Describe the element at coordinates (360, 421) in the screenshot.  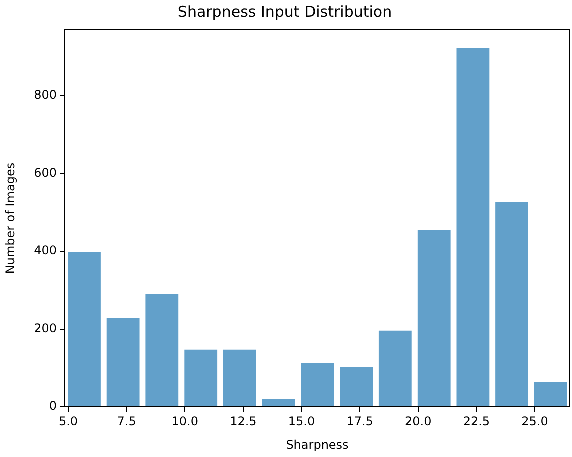
I see `x-tick-label: 17.5` at that location.